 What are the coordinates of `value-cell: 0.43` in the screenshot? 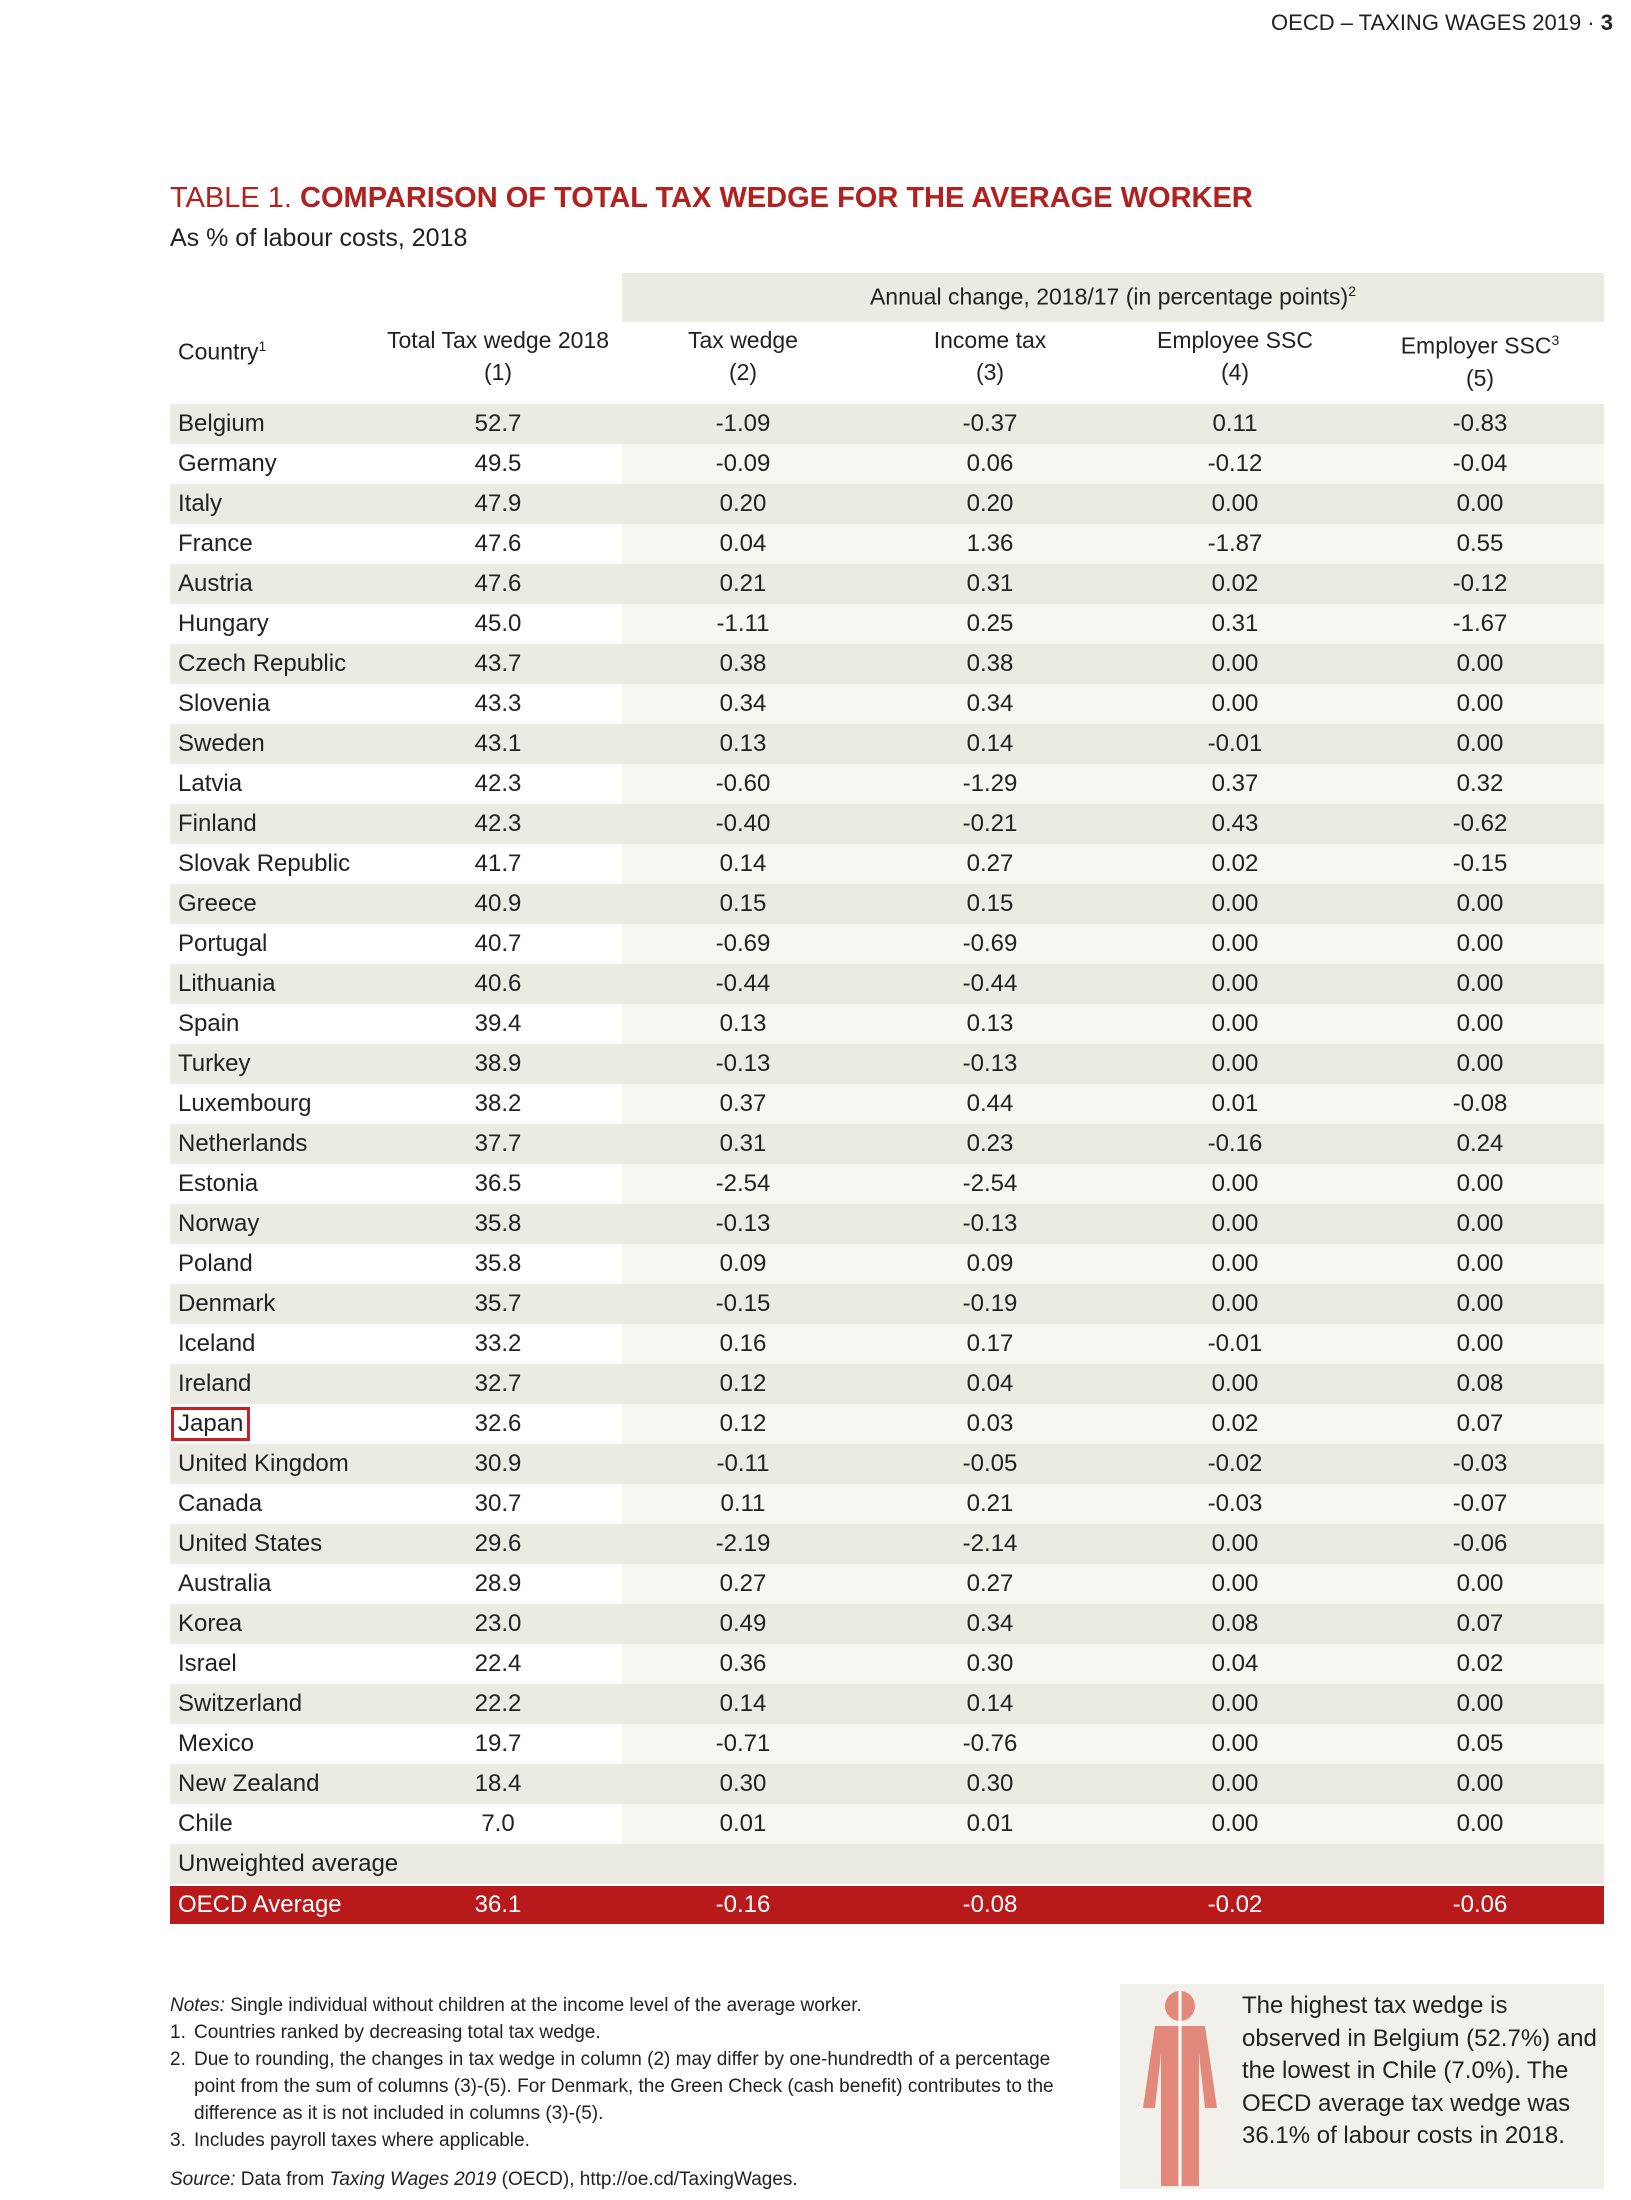 It's located at (1235, 823).